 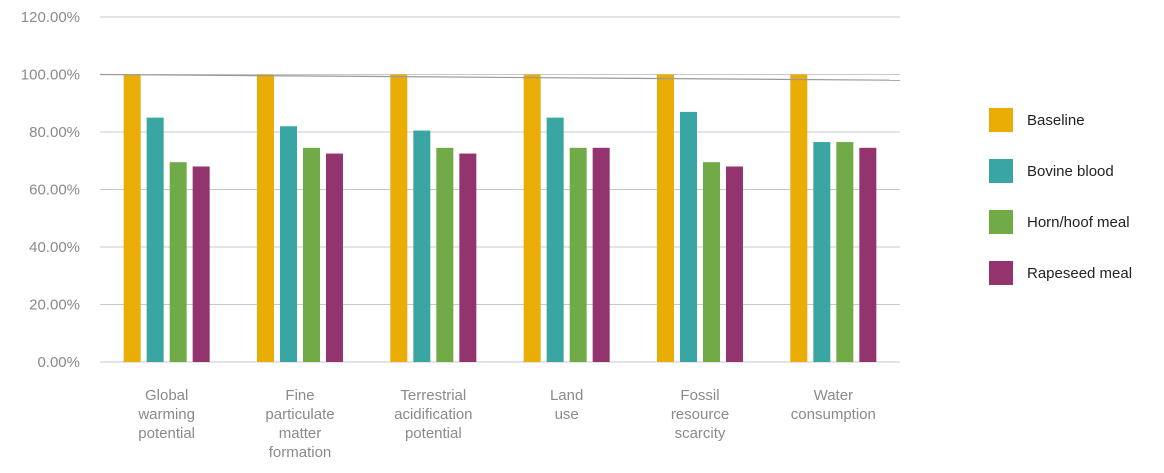 What do you see at coordinates (566, 395) in the screenshot?
I see `x-category-label-line: Land` at bounding box center [566, 395].